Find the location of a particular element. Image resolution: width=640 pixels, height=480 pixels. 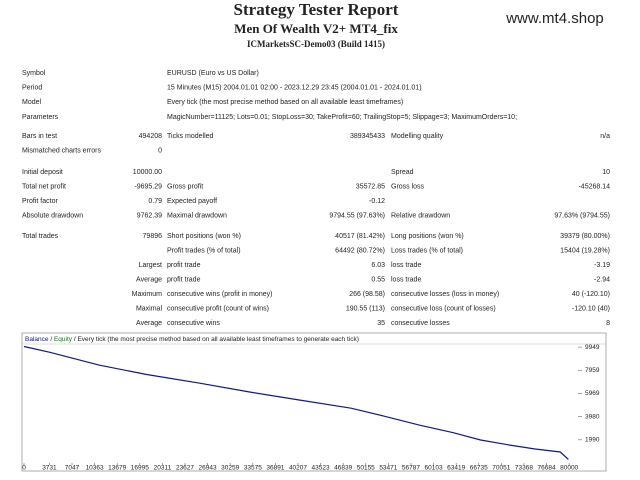

stat-label: Relative drawdown is located at coordinates (420, 215).